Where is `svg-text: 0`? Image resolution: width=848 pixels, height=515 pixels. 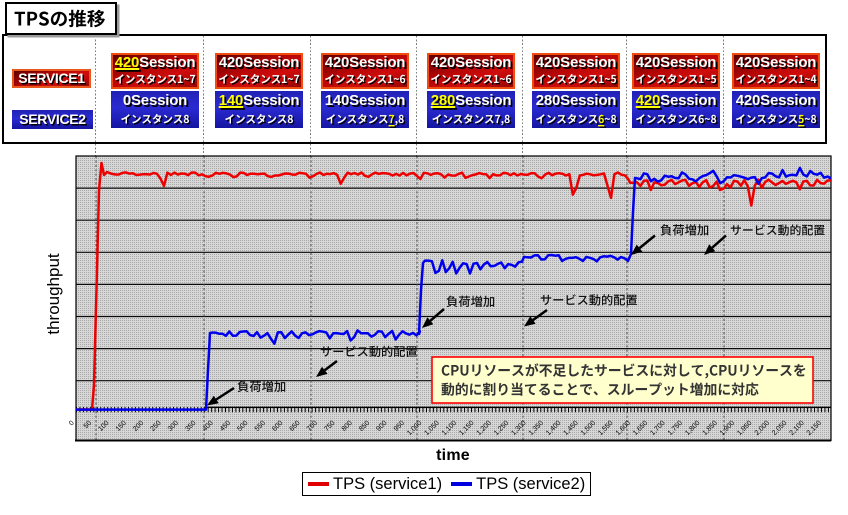 svg-text: 0 is located at coordinates (72, 424).